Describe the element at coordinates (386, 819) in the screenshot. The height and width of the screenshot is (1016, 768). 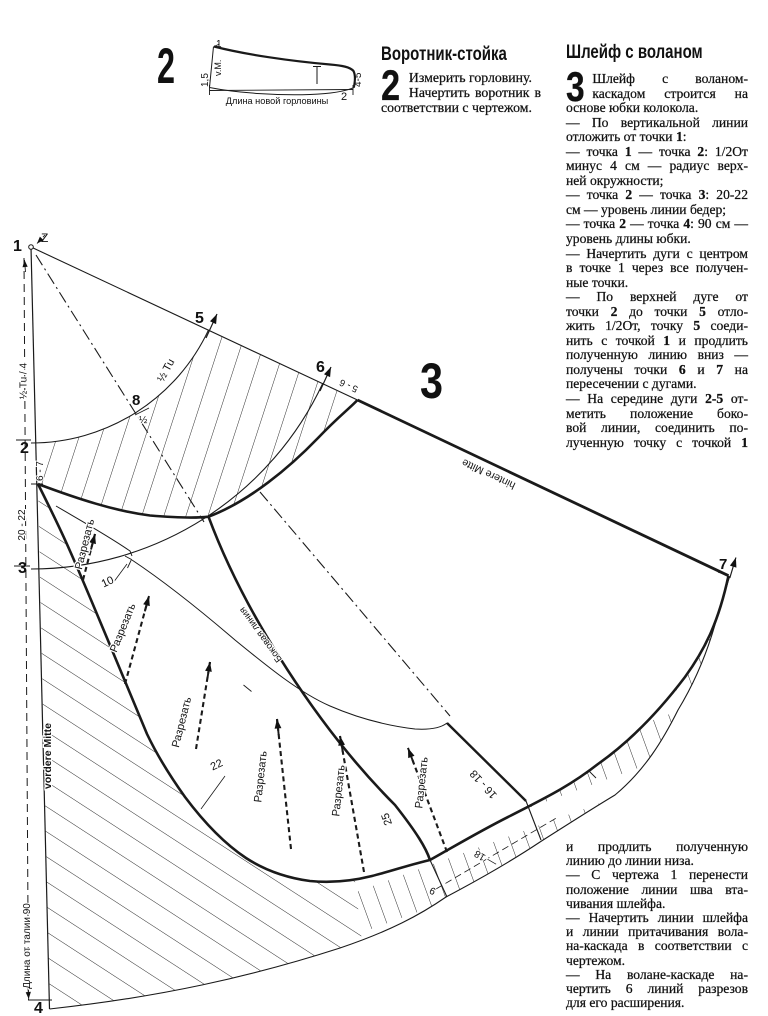
I see `svg-text: 25` at that location.